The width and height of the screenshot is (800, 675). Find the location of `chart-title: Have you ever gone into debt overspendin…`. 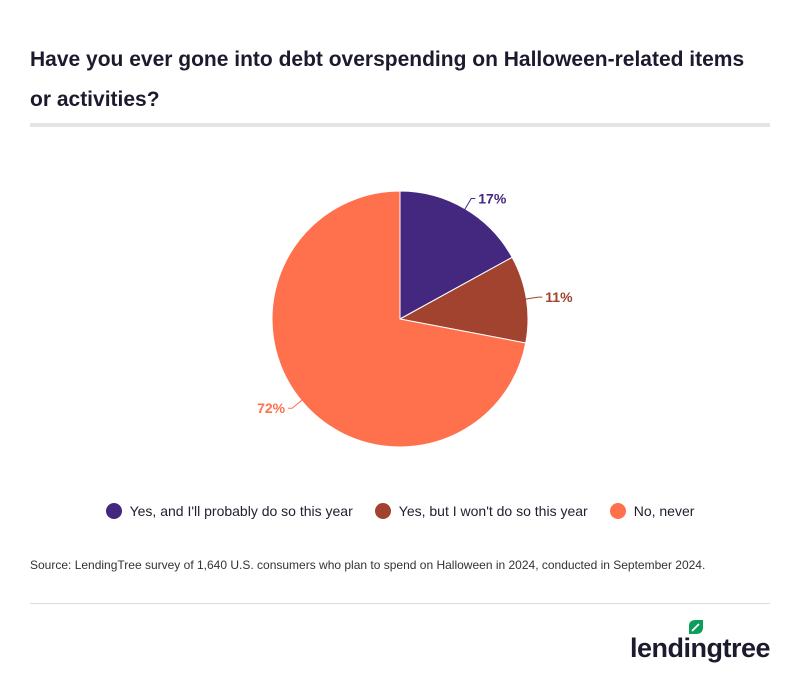

chart-title: Have you ever gone into debt overspendin… is located at coordinates (387, 79).